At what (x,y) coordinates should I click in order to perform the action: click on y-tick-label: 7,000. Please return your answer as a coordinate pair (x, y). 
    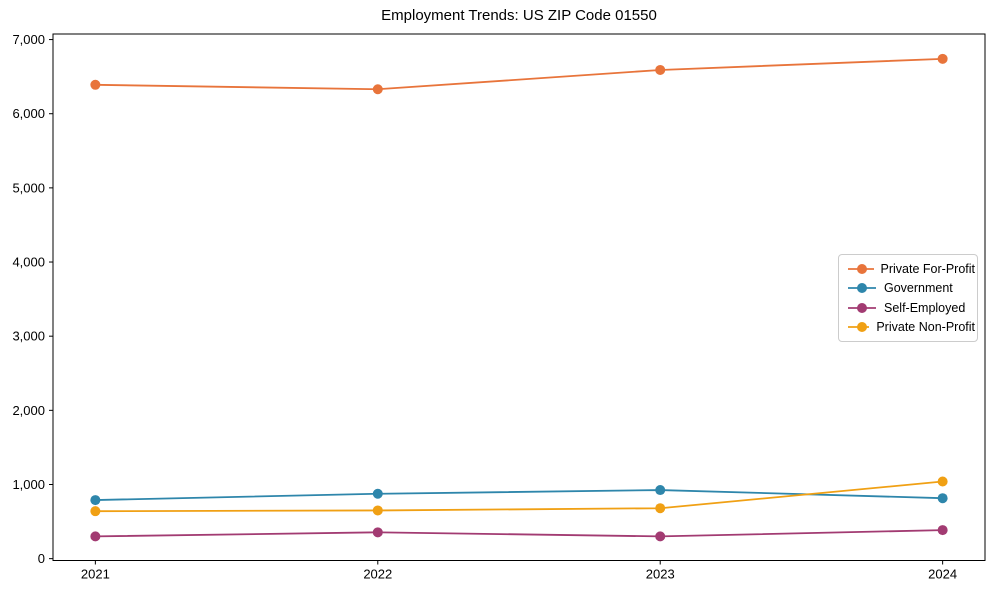
    Looking at the image, I should click on (28, 39).